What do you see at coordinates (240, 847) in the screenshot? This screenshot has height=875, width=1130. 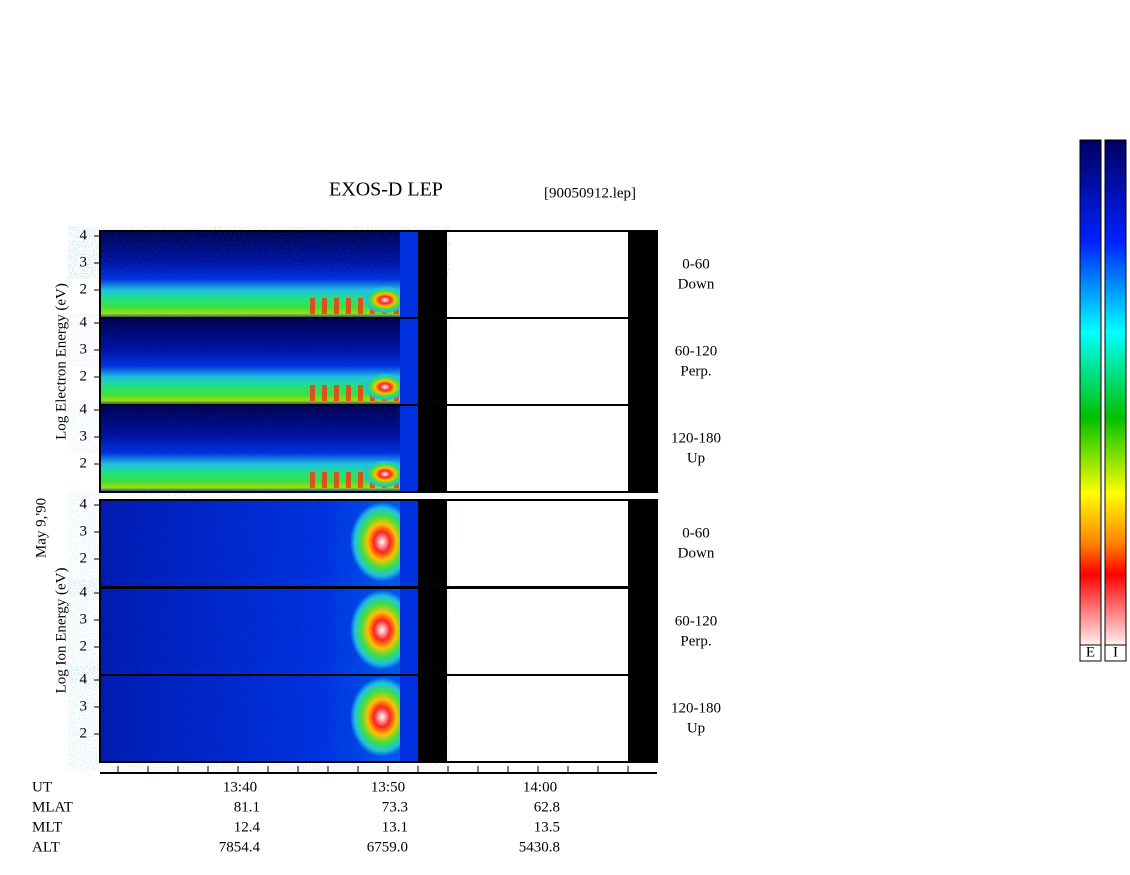 I see `ephemeris-value: 7854.4` at bounding box center [240, 847].